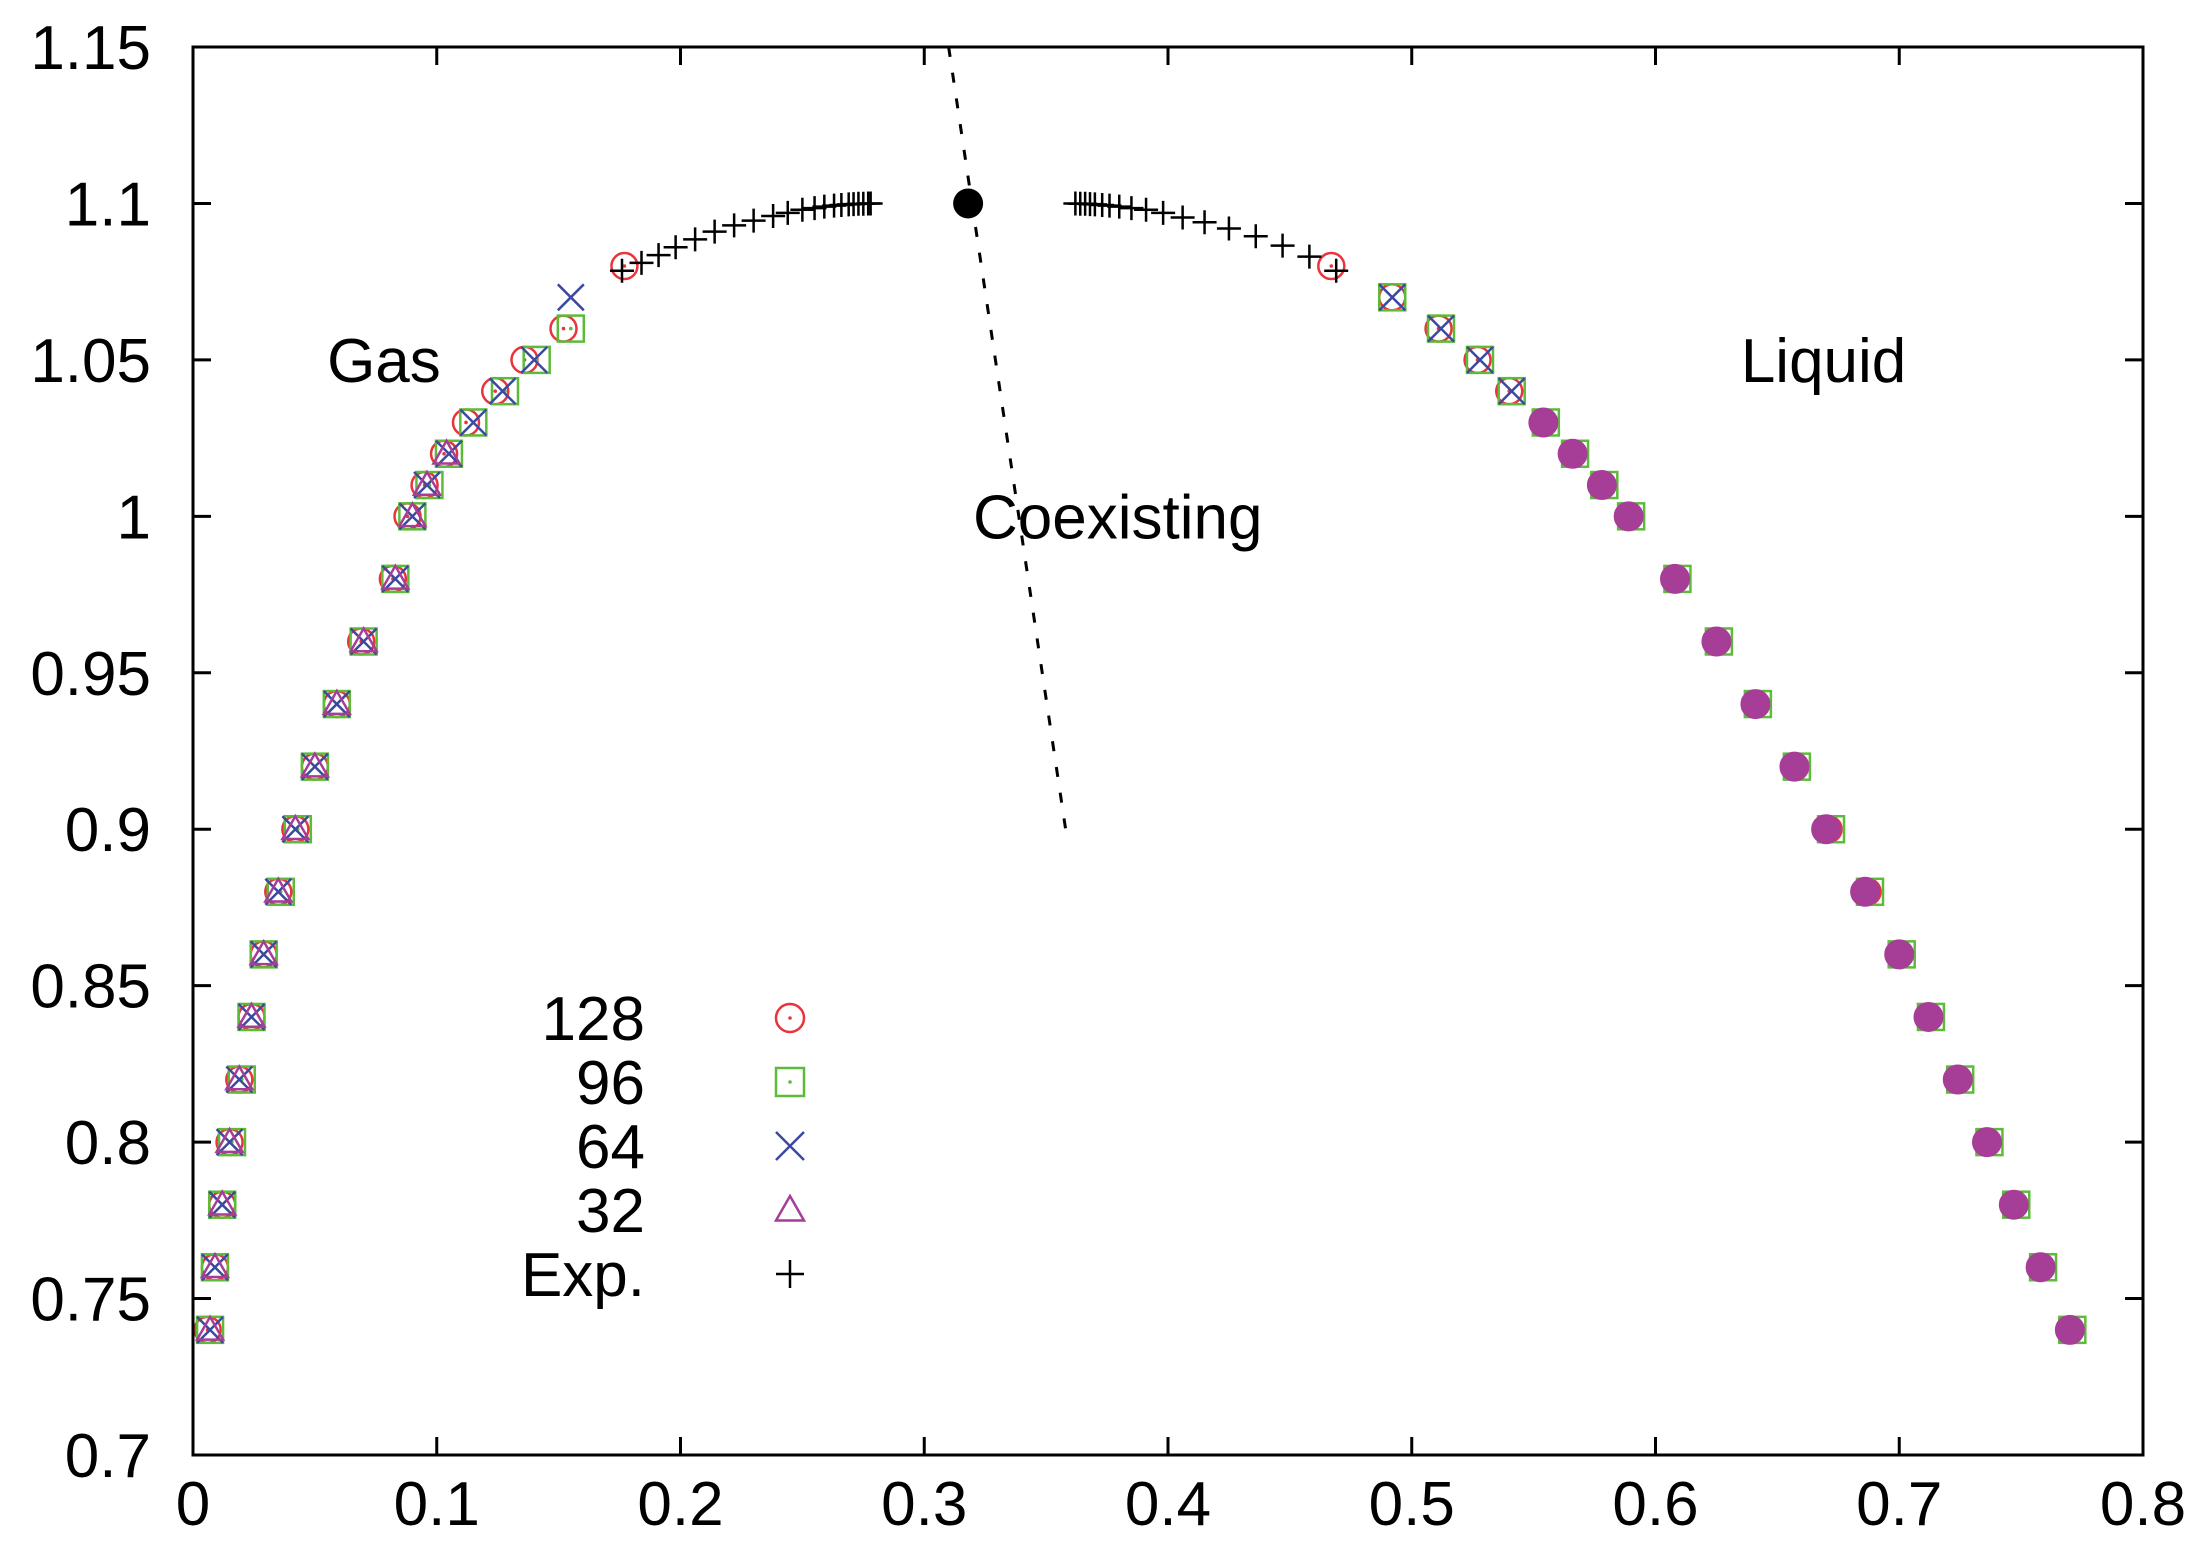 This screenshot has width=2209, height=1558. Describe the element at coordinates (437, 1504) in the screenshot. I see `x-tick-label: 0.1` at that location.